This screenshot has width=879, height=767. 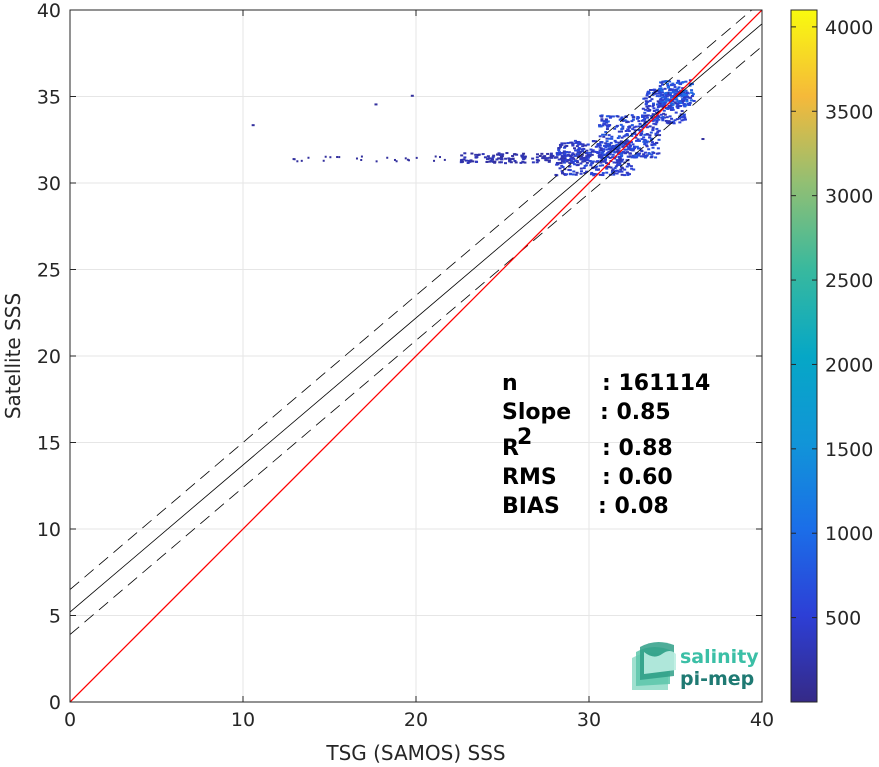 What do you see at coordinates (49, 357) in the screenshot?
I see `y-tick-label: 20` at bounding box center [49, 357].